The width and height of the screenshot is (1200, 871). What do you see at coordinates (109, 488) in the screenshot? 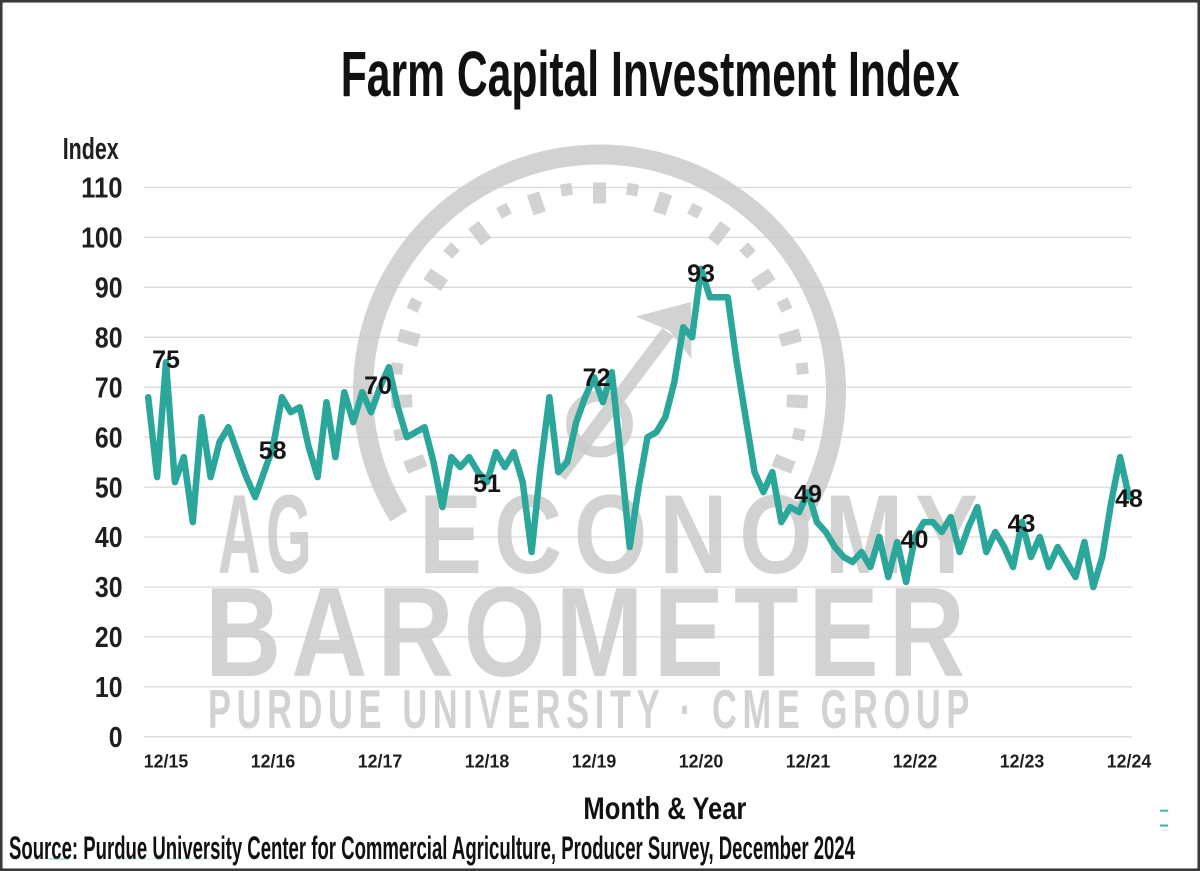
I see `svg-text: 50` at bounding box center [109, 488].